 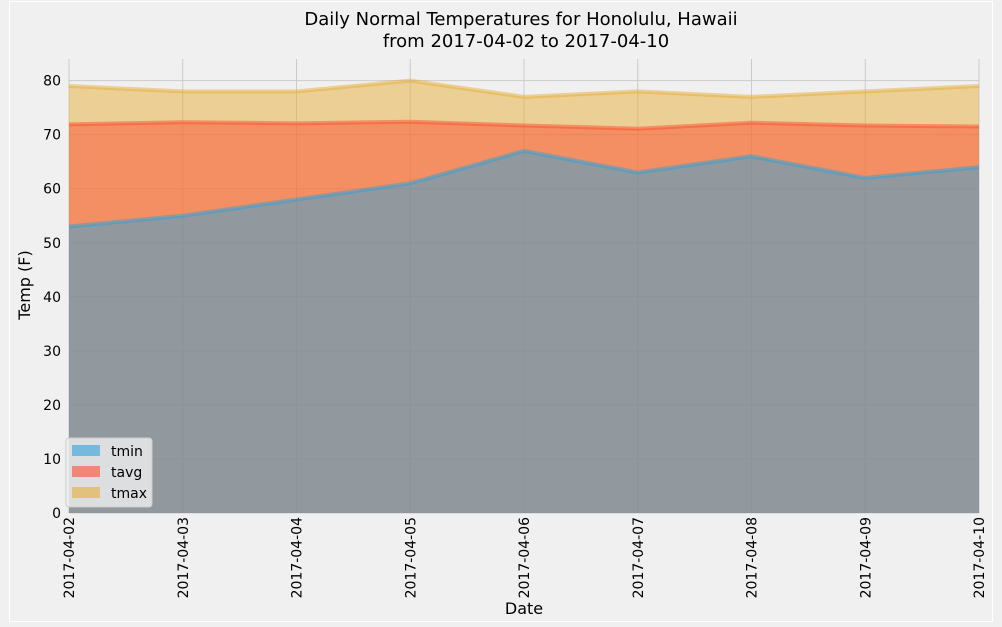 What do you see at coordinates (526, 41) in the screenshot?
I see `chart-subtitle: from 2017-04-02 to 2017-04-10` at bounding box center [526, 41].